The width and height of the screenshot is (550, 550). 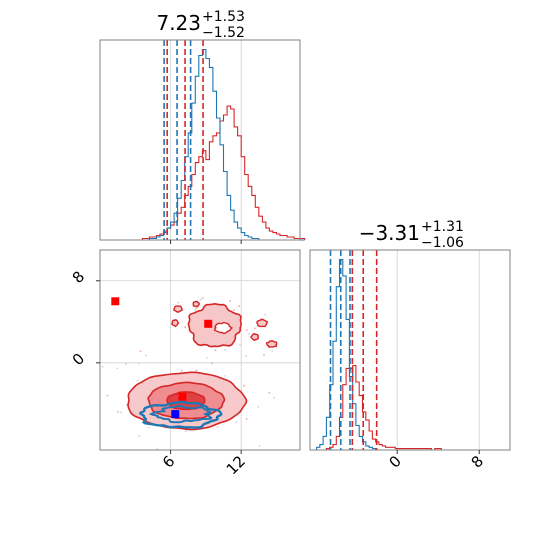 I want to click on panel-frame-mid, so click(x=200, y=350).